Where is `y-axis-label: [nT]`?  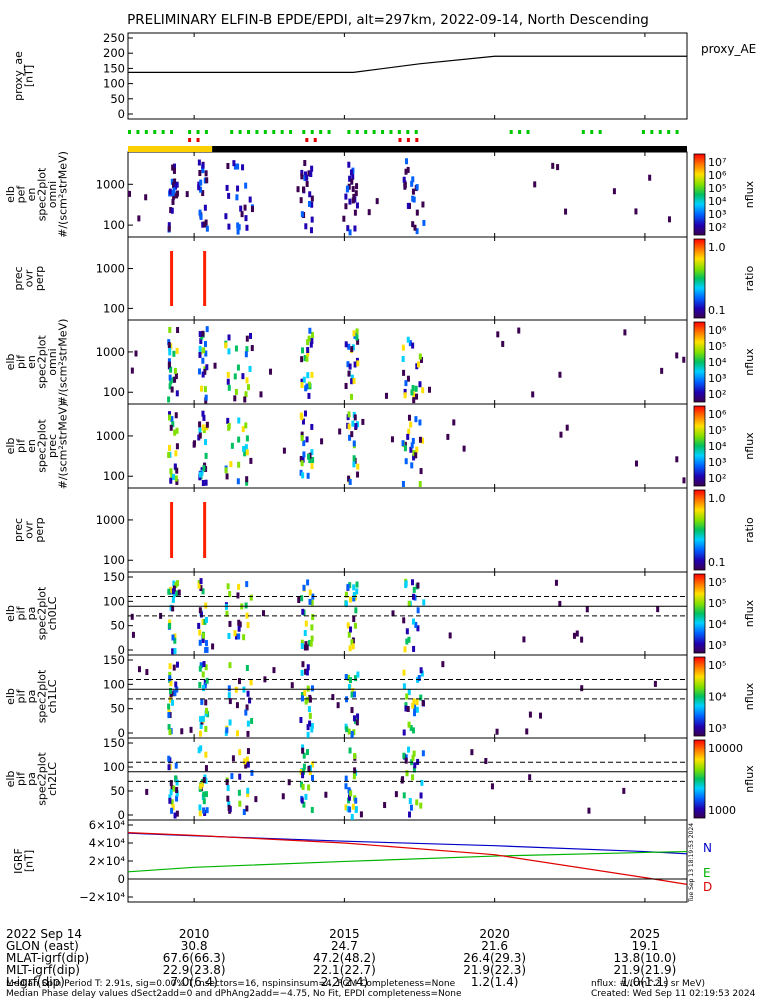 y-axis-label: [nT] is located at coordinates (29, 861).